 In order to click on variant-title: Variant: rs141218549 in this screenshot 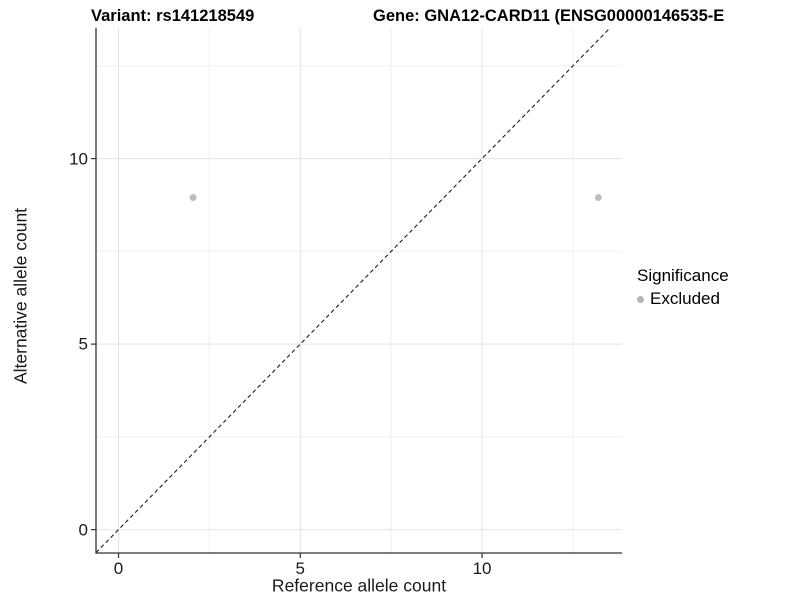, I will do `click(173, 16)`.